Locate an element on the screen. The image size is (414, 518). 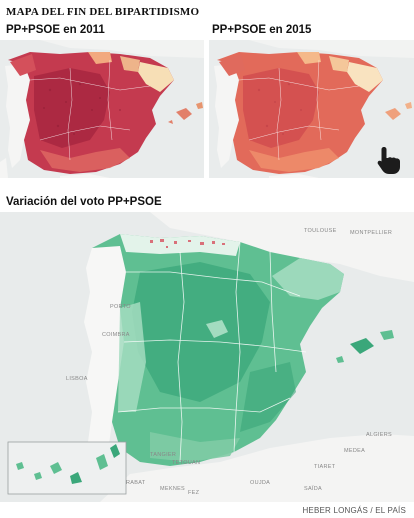
page-title: MAPA DEL FIN DEL BIPARTIDISMO is located at coordinates (103, 12).